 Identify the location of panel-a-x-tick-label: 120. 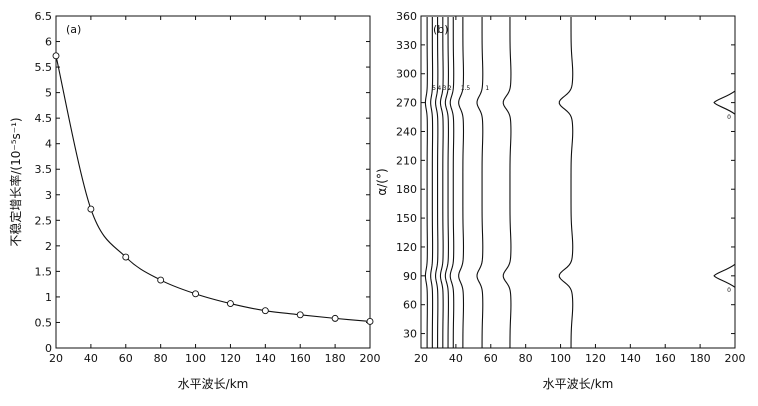
(230, 358).